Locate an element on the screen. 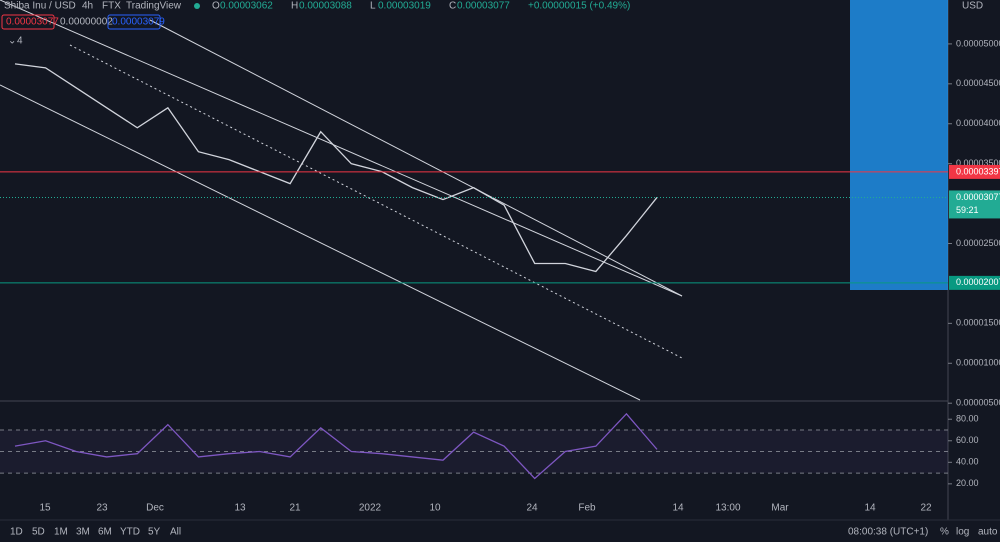  y-tick-label: 60.00 is located at coordinates (967, 440).